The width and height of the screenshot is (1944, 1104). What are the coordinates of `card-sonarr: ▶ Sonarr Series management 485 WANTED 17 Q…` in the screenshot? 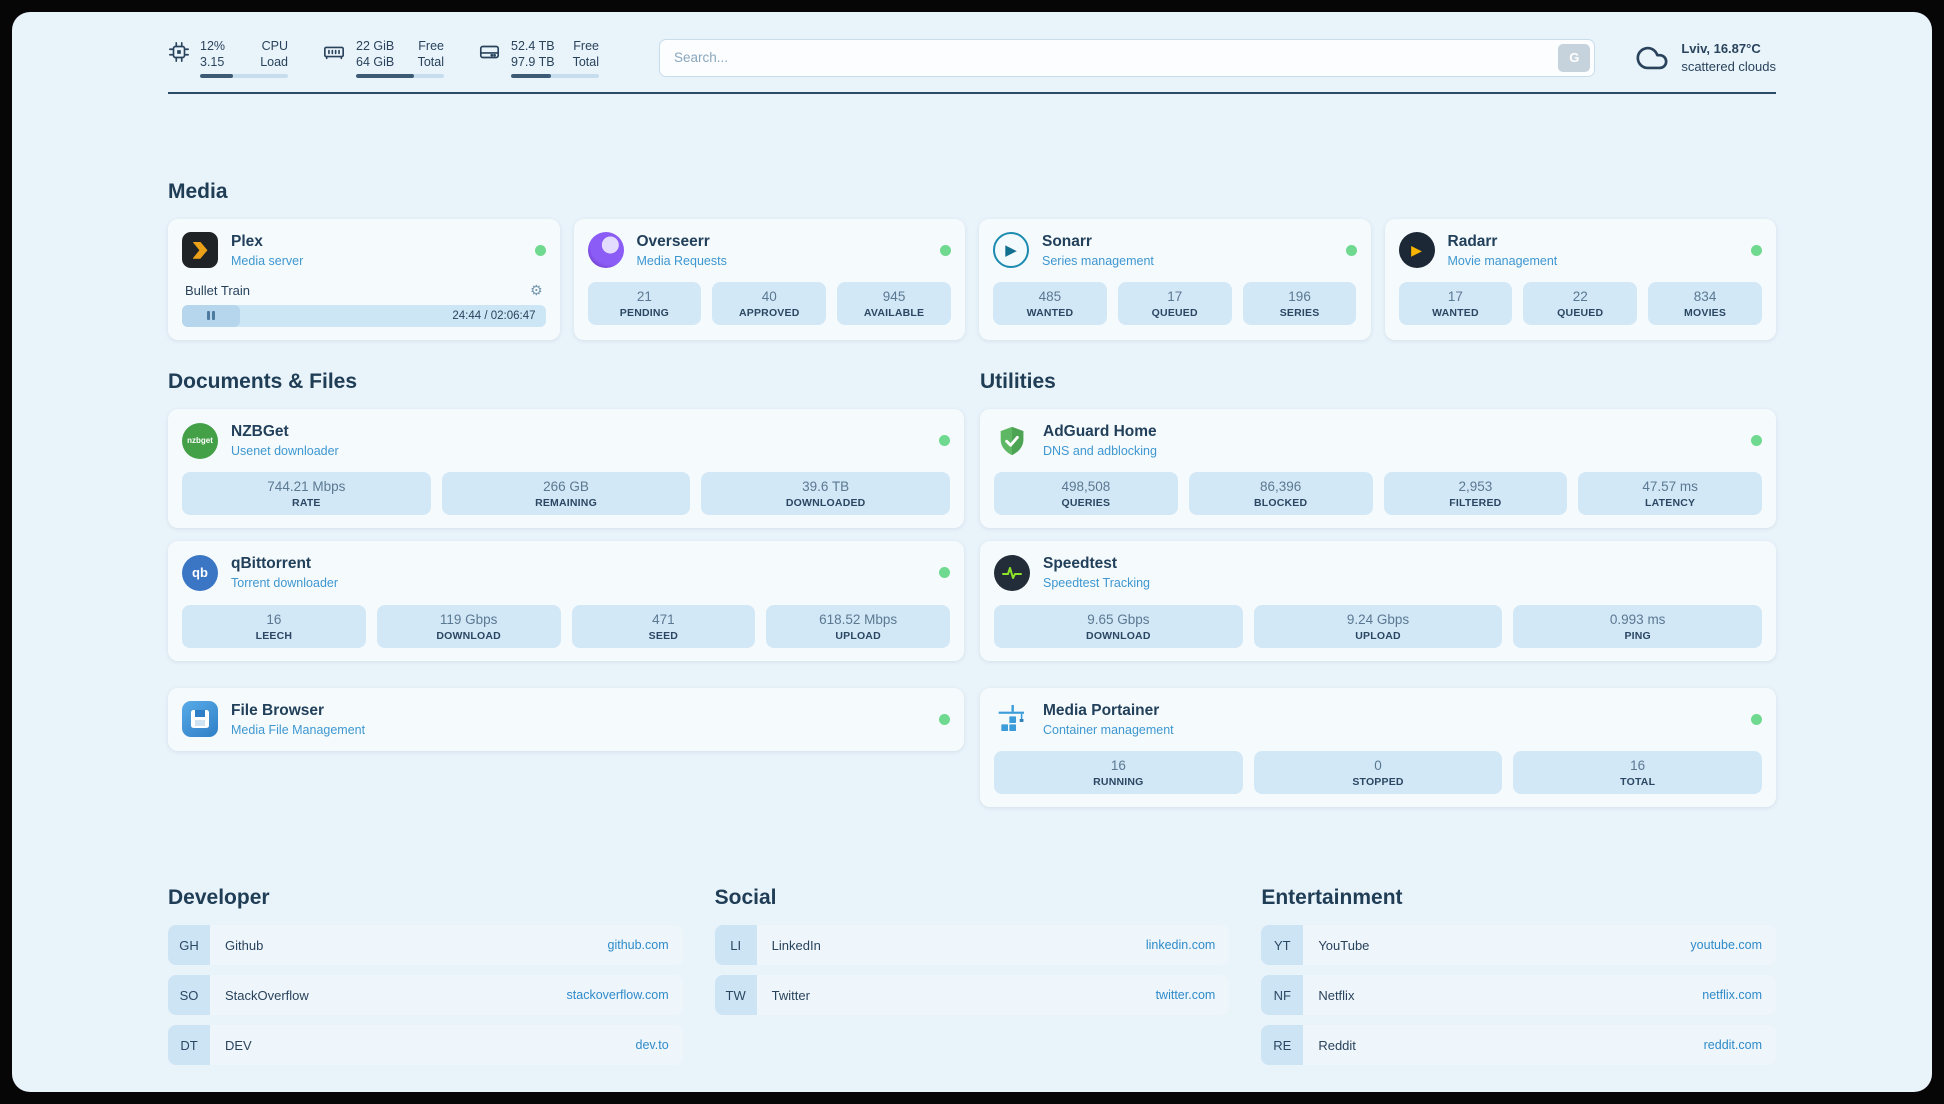 It's located at (1175, 279).